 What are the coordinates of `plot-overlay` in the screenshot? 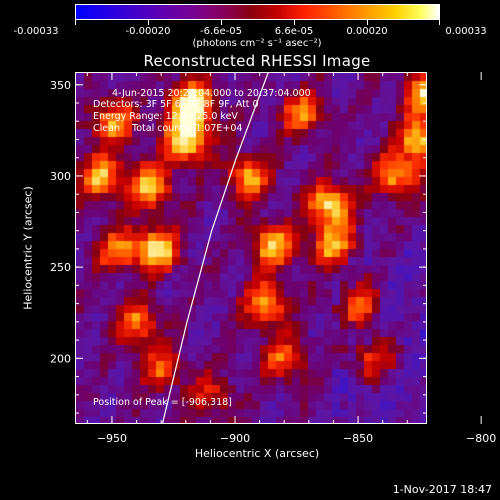 It's located at (215, 248).